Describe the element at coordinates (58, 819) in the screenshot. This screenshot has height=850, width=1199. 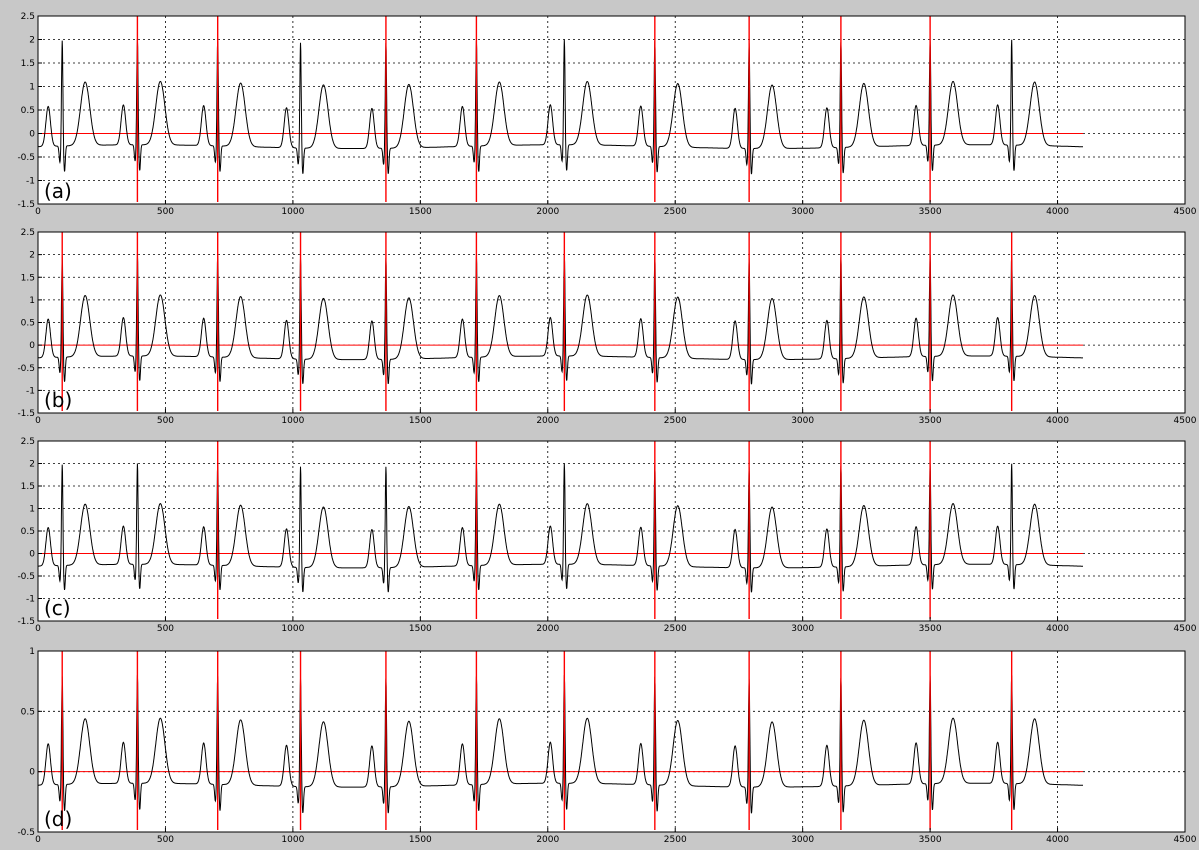
I see `panel-label: (d)` at that location.